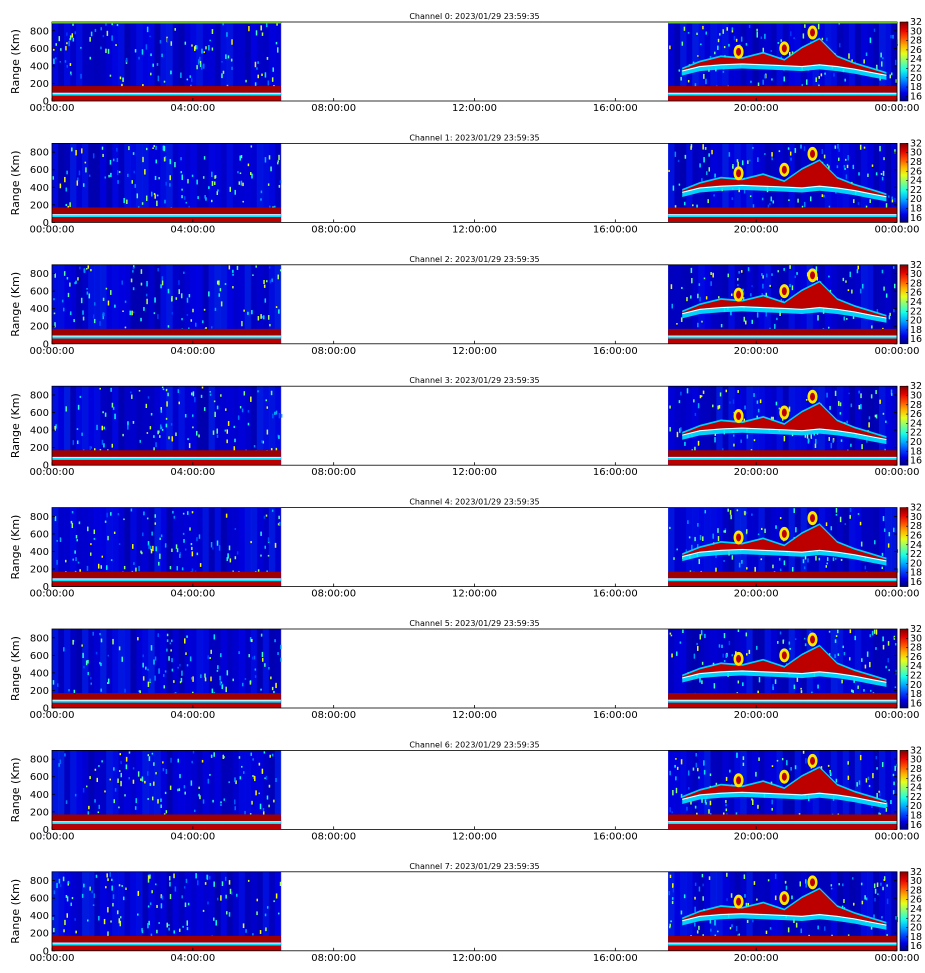  What do you see at coordinates (782, 220) in the screenshot?
I see `clutter-band-lower` at bounding box center [782, 220].